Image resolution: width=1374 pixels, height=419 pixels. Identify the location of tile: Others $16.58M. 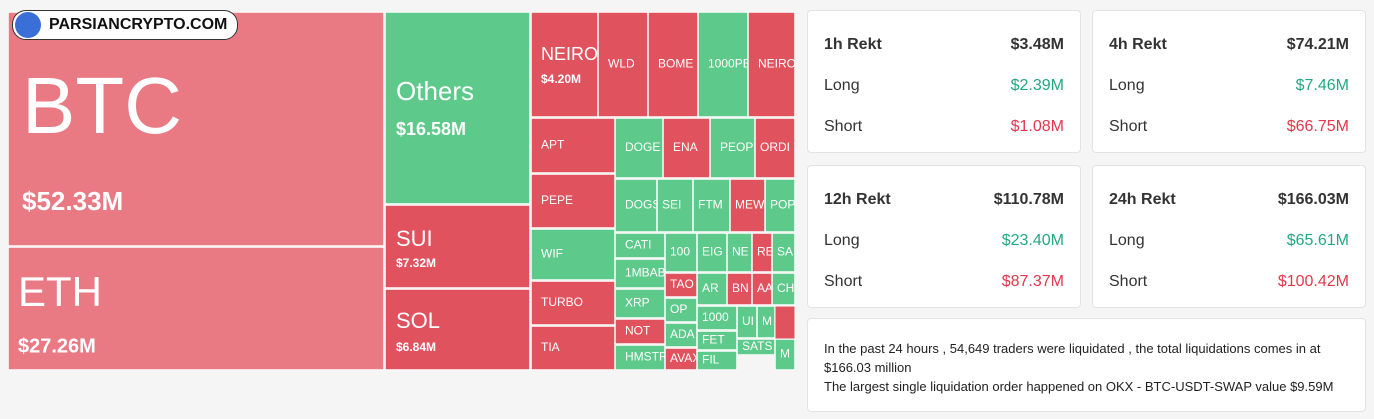
(457, 108).